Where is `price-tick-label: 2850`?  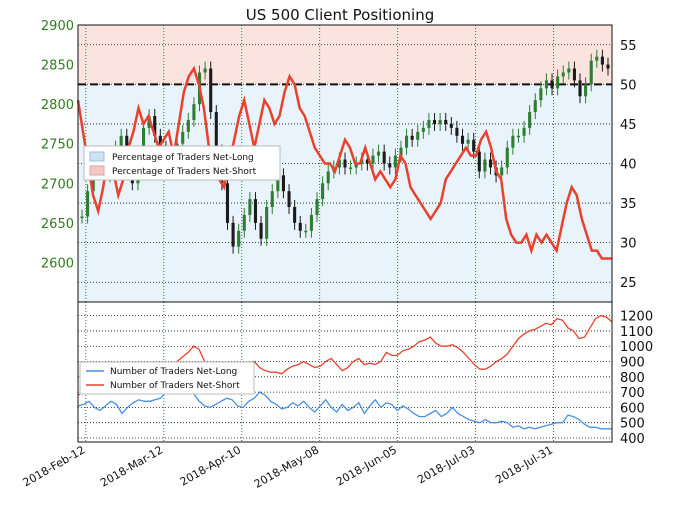 price-tick-label: 2850 is located at coordinates (57, 66).